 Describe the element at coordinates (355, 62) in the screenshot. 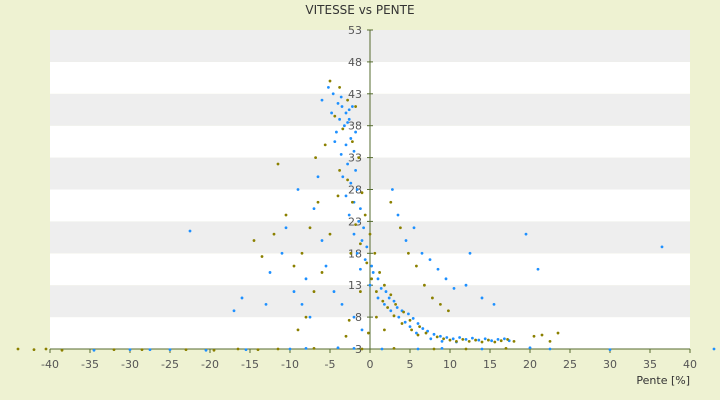

I see `y-tick-label: 48` at that location.